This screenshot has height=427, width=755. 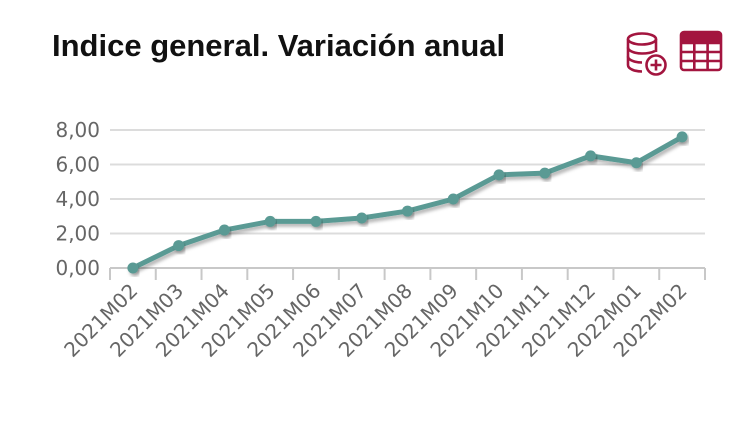 What do you see at coordinates (675, 54) in the screenshot?
I see `toolbar` at bounding box center [675, 54].